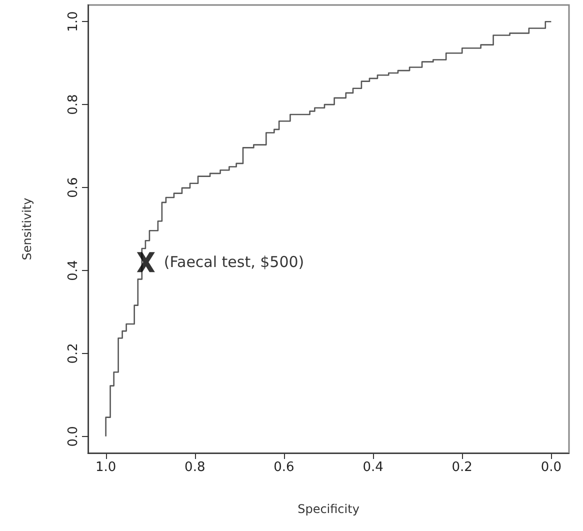  I want to click on x-tick-label: 0.8, so click(195, 467).